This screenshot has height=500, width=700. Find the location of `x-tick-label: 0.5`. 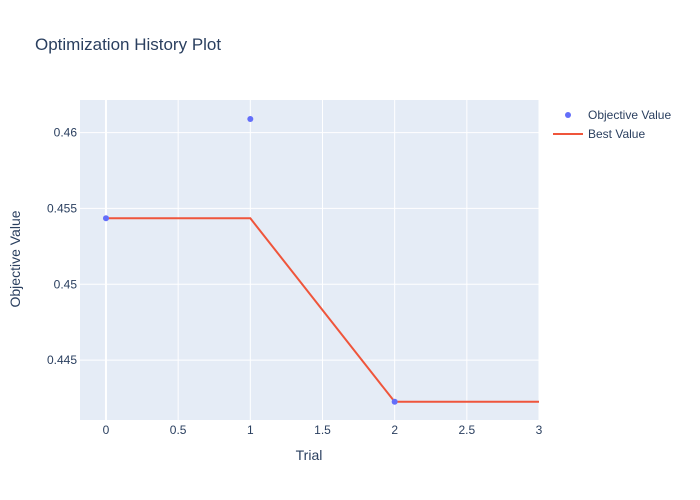

x-tick-label: 0.5 is located at coordinates (178, 430).